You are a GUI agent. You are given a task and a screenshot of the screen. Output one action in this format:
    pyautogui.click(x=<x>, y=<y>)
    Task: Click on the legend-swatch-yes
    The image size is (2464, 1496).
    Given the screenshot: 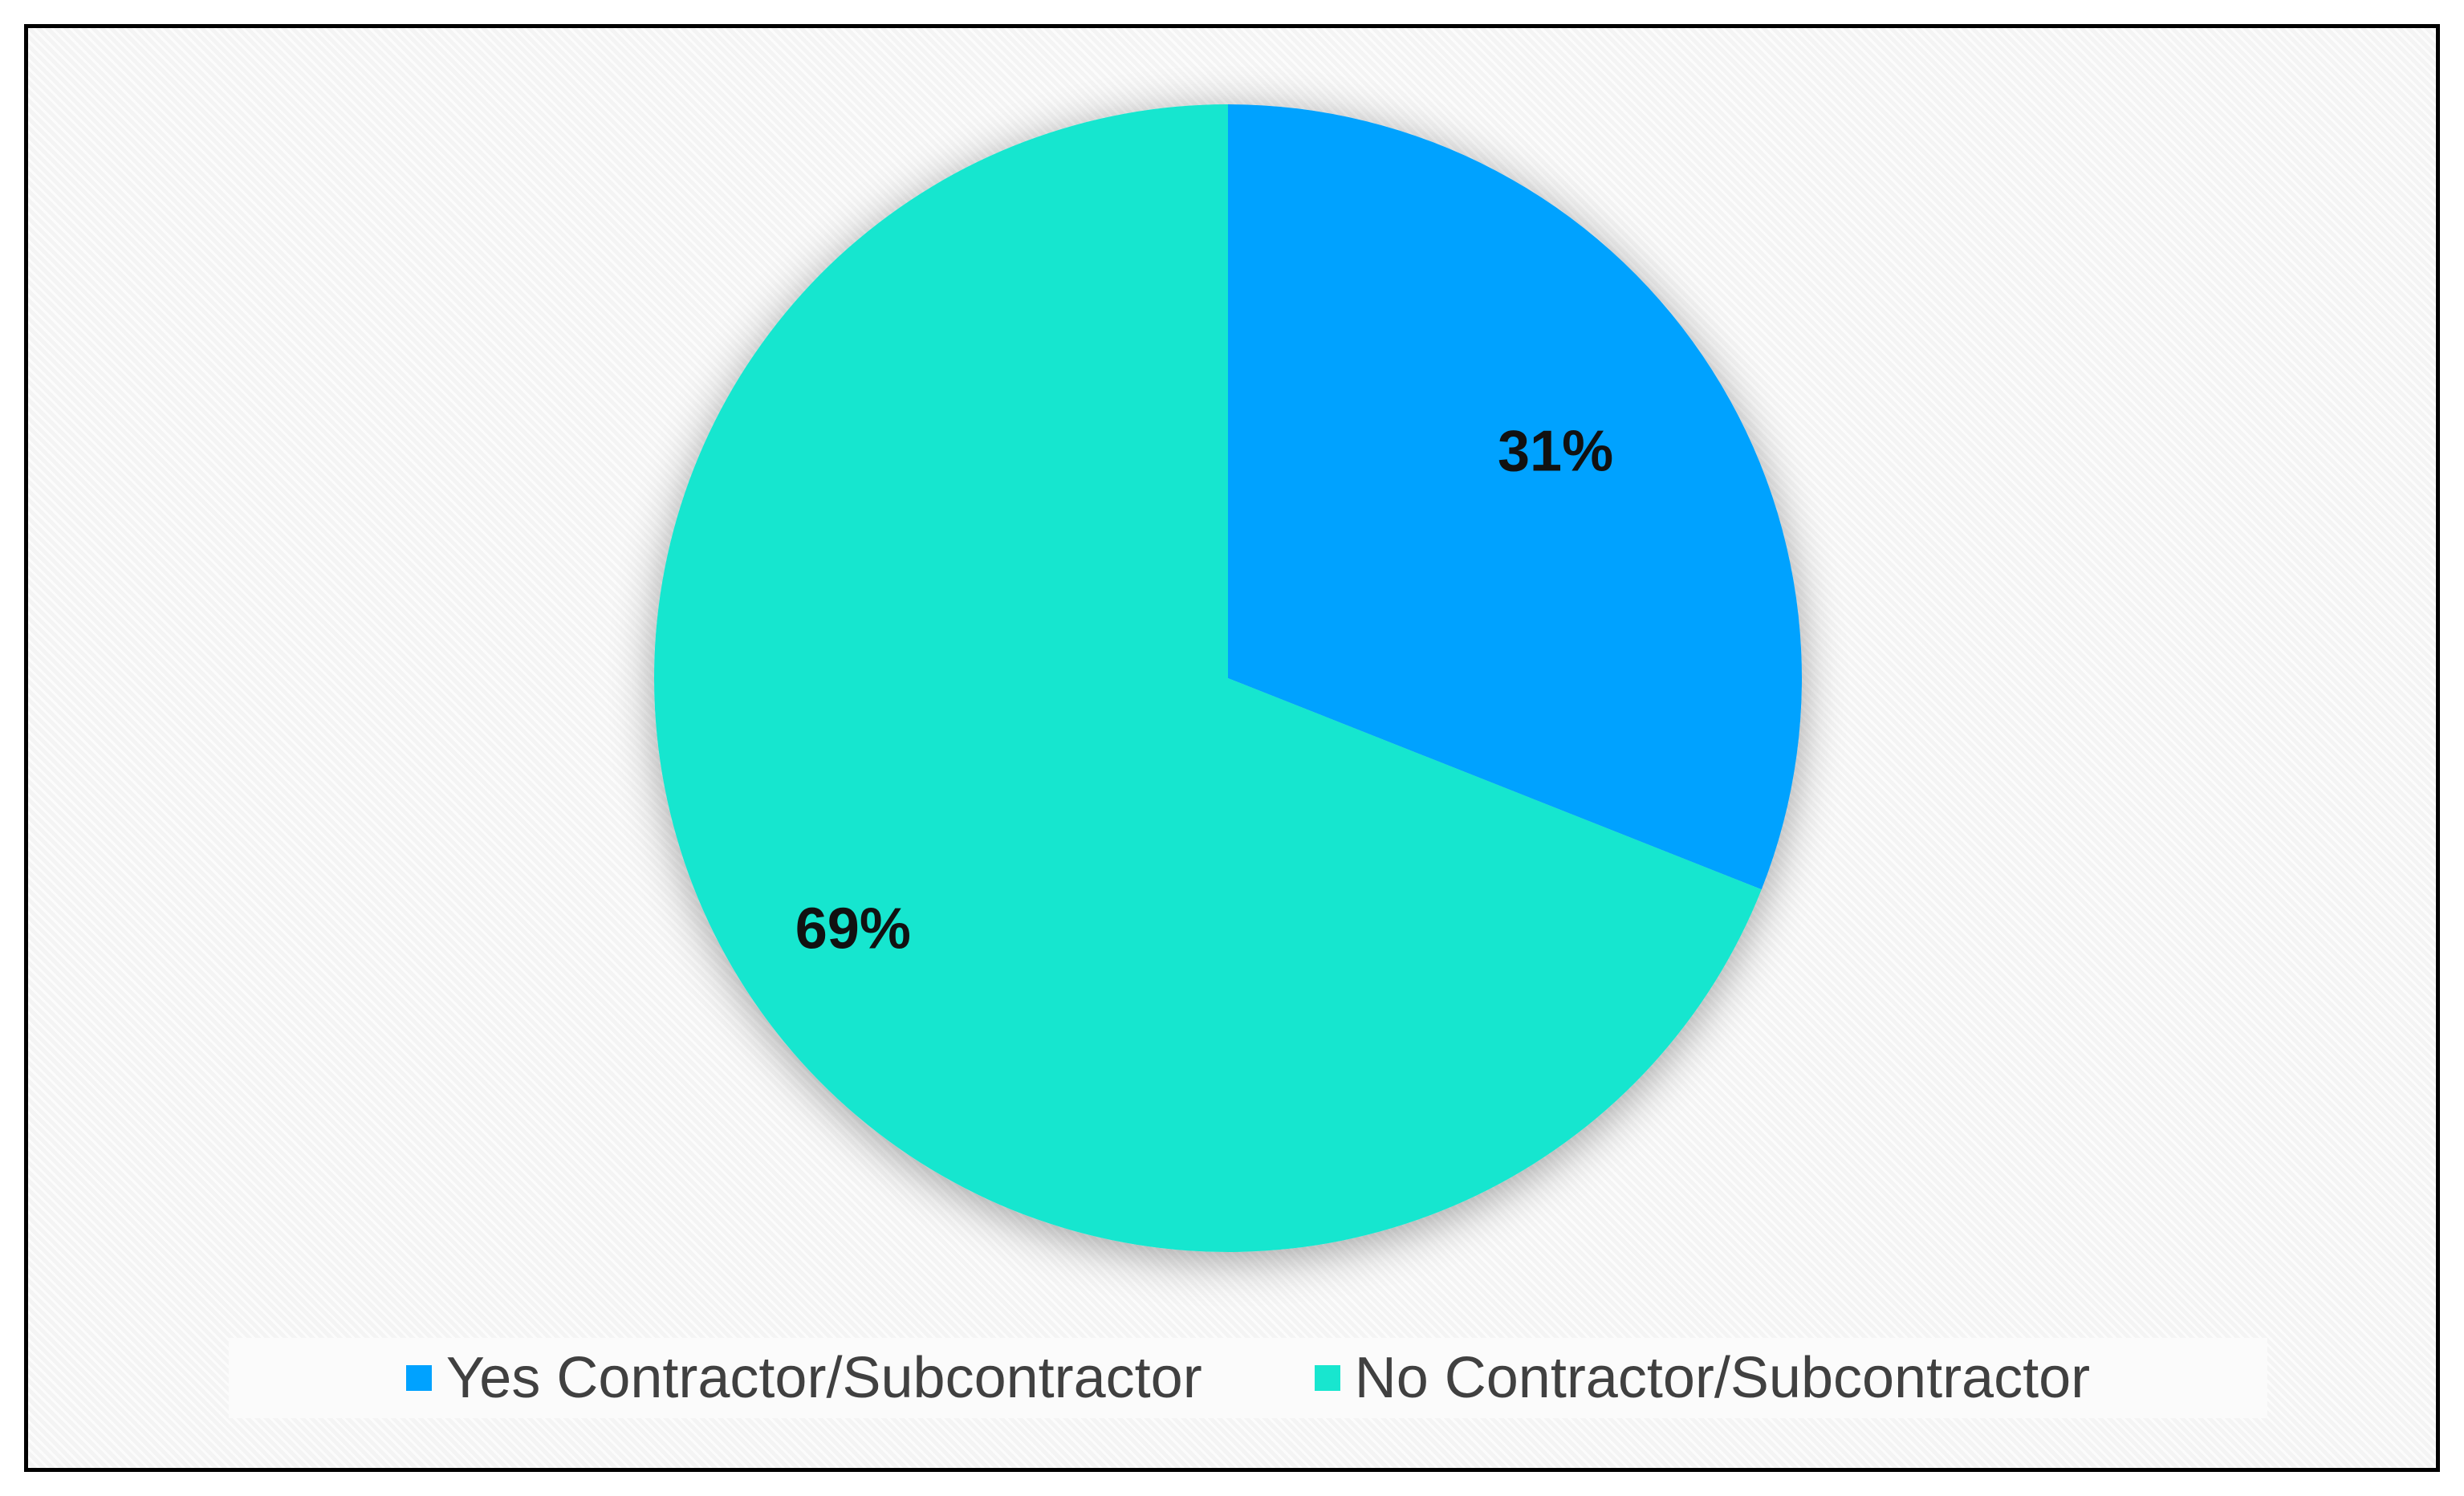 What is the action you would take?
    pyautogui.click(x=419, y=1378)
    